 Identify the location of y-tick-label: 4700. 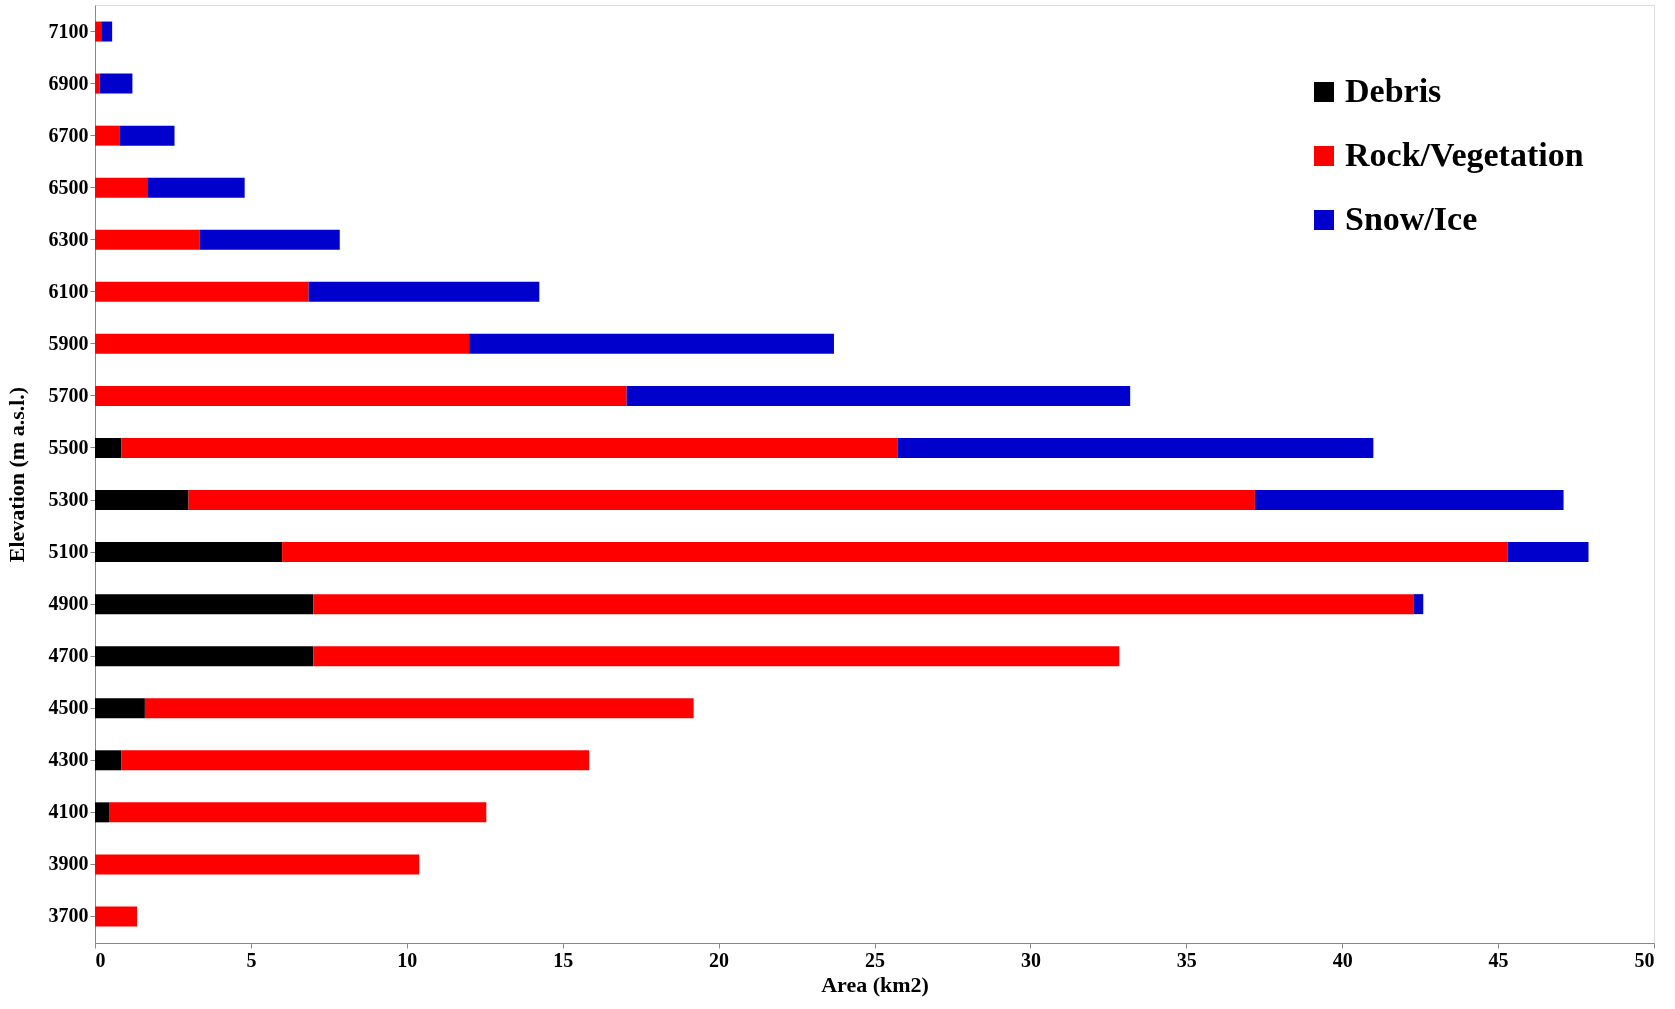
(68, 655).